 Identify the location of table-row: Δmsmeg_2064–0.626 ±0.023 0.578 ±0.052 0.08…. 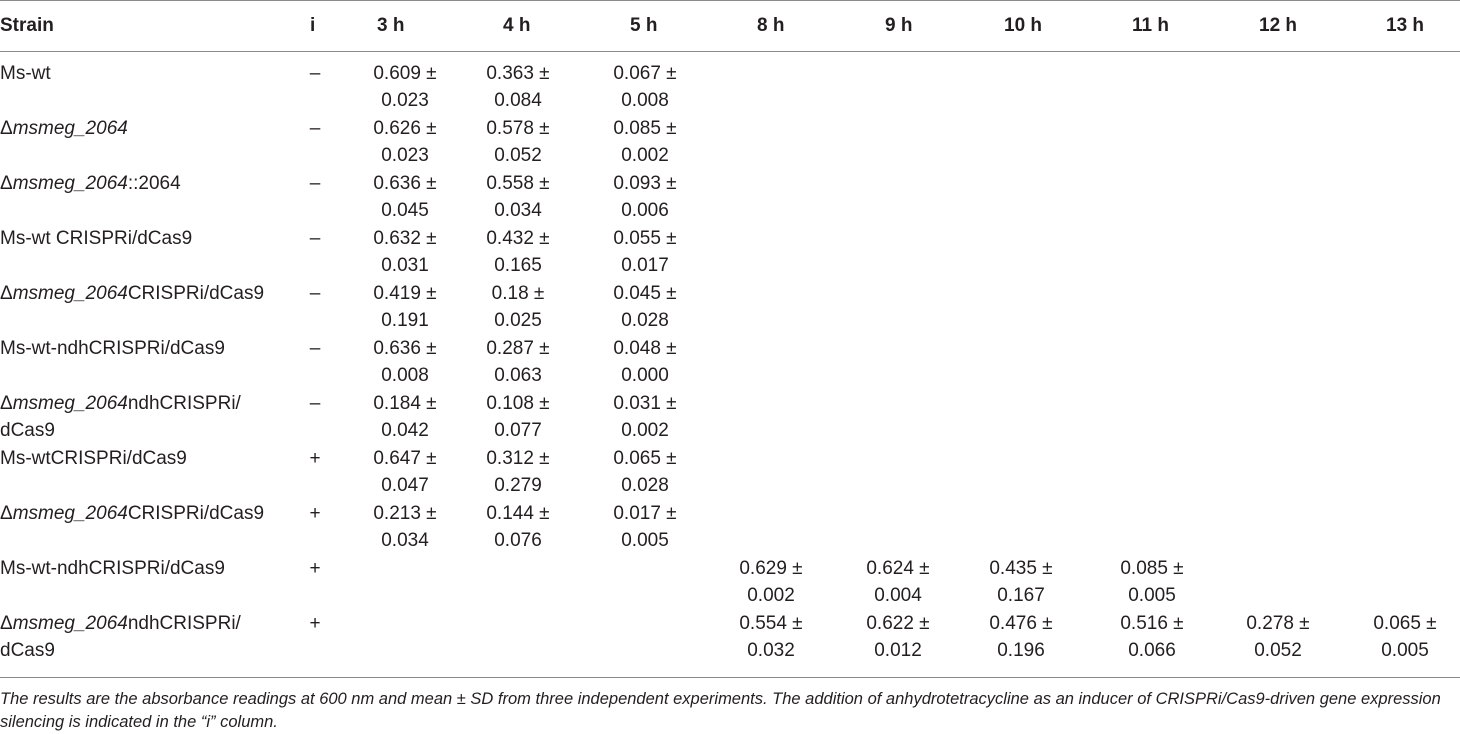
(730, 137).